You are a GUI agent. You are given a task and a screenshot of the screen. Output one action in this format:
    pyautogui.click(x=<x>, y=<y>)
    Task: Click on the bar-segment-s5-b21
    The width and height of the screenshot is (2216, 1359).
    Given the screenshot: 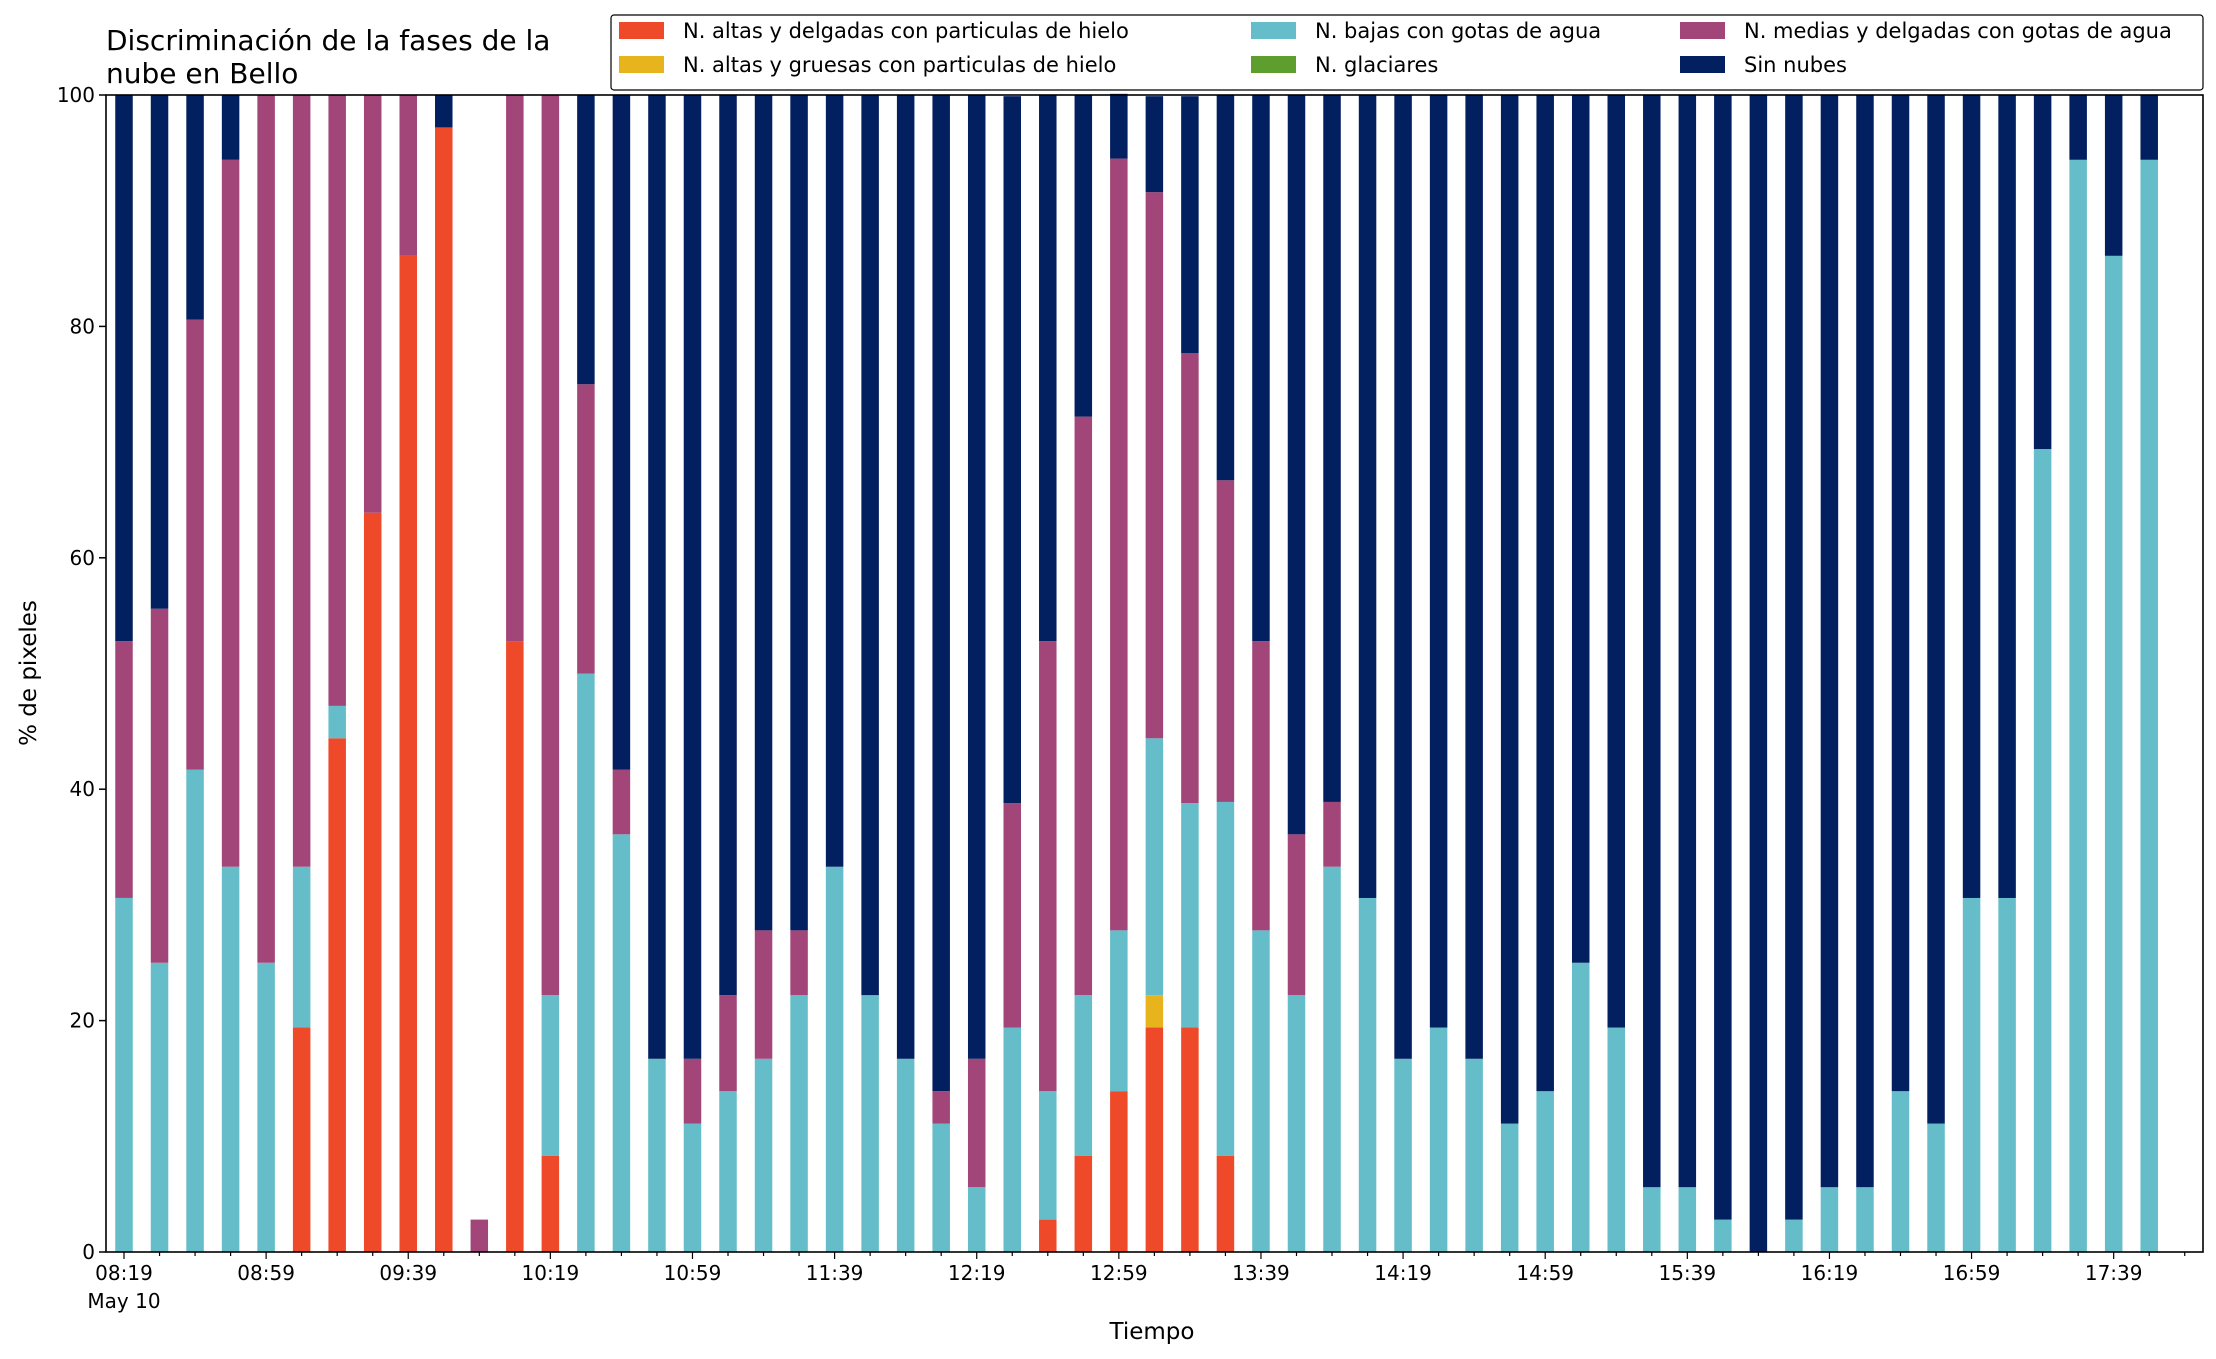 What is the action you would take?
    pyautogui.click(x=870, y=545)
    